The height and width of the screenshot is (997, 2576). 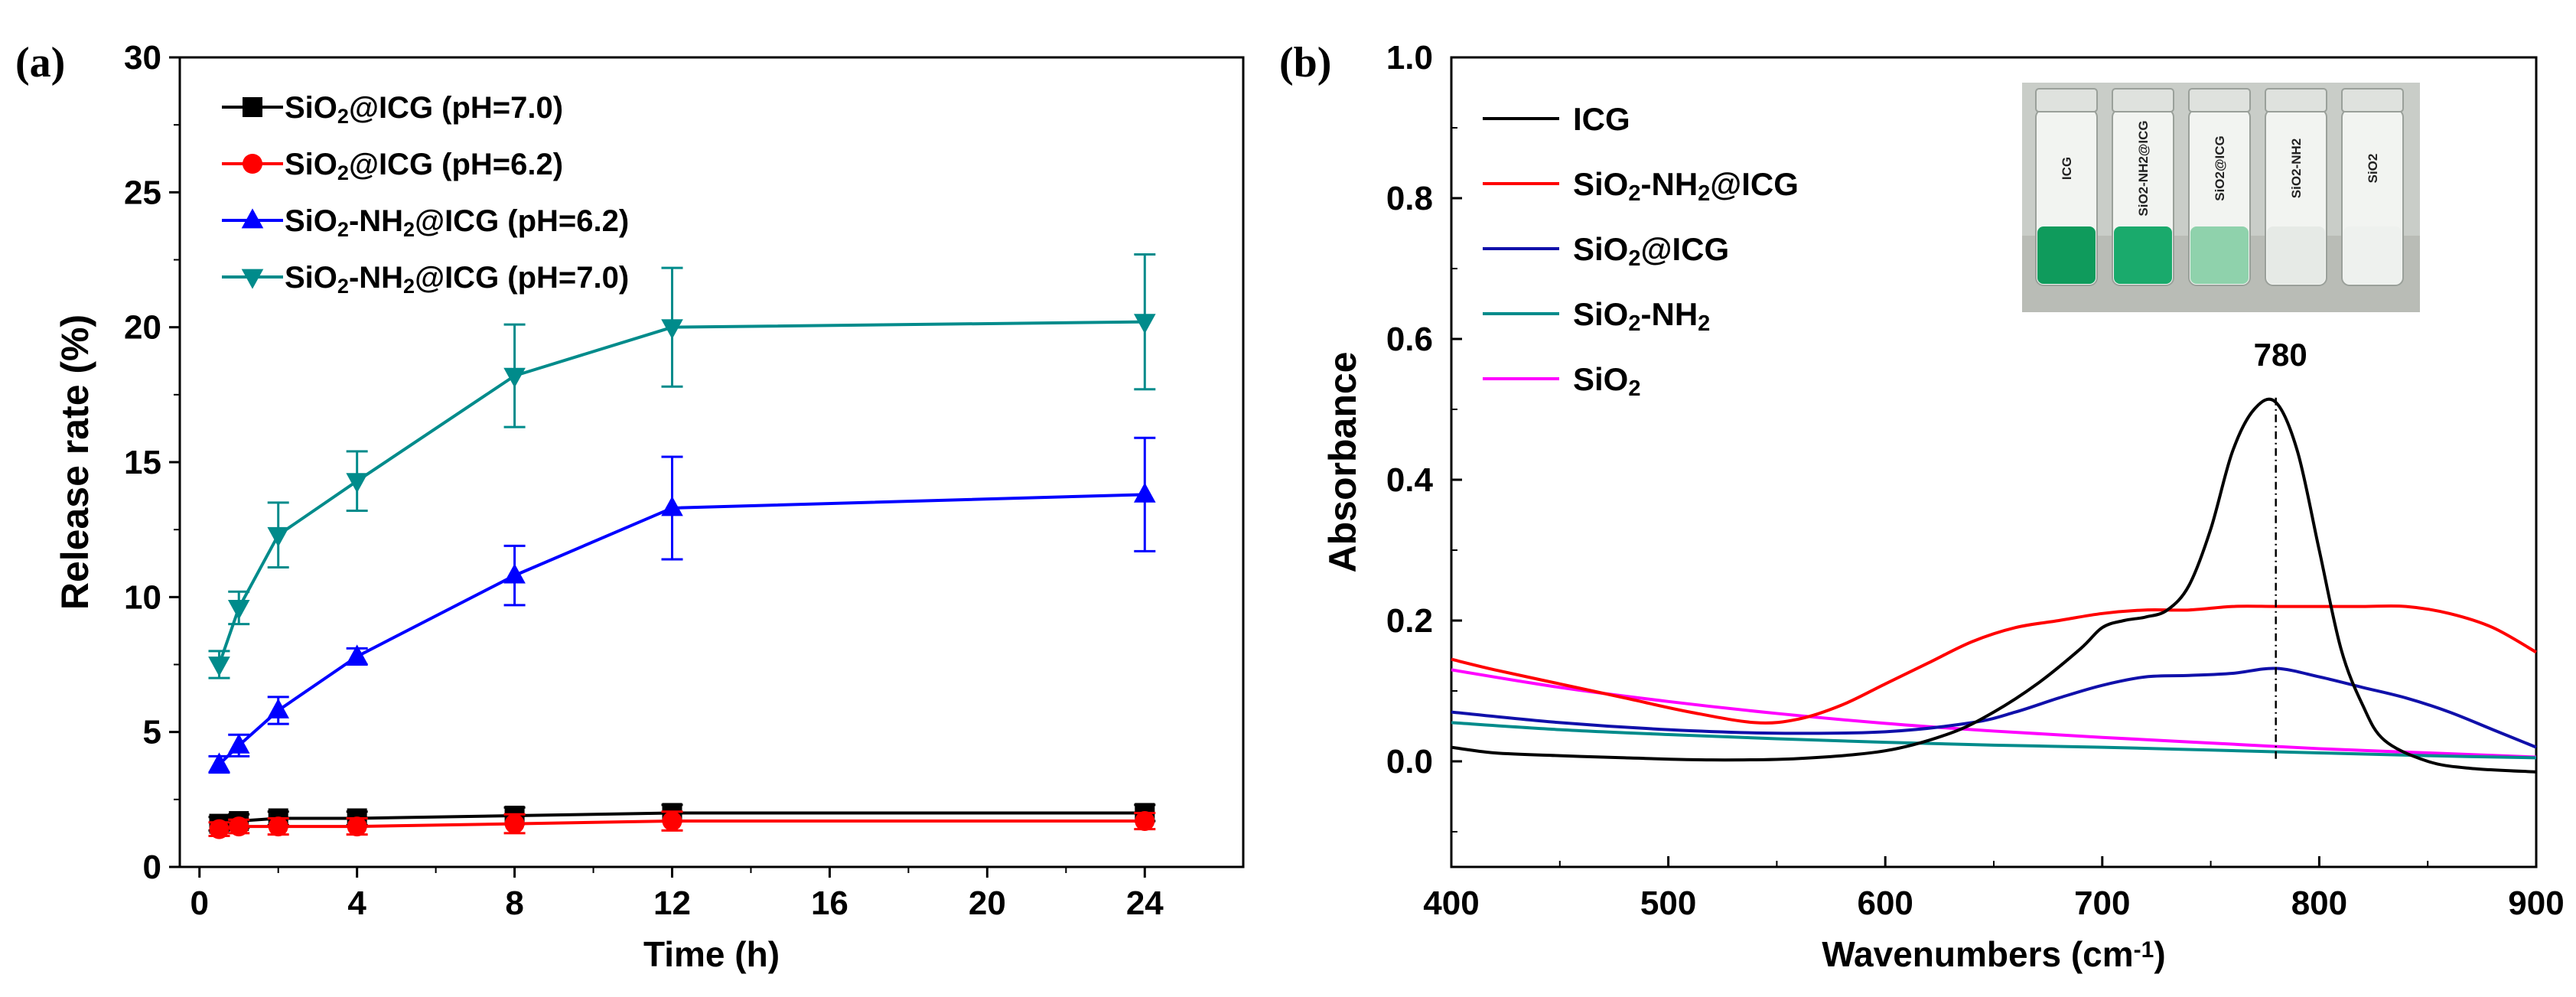 I want to click on chart-a-xtick-label: 4, so click(x=357, y=903).